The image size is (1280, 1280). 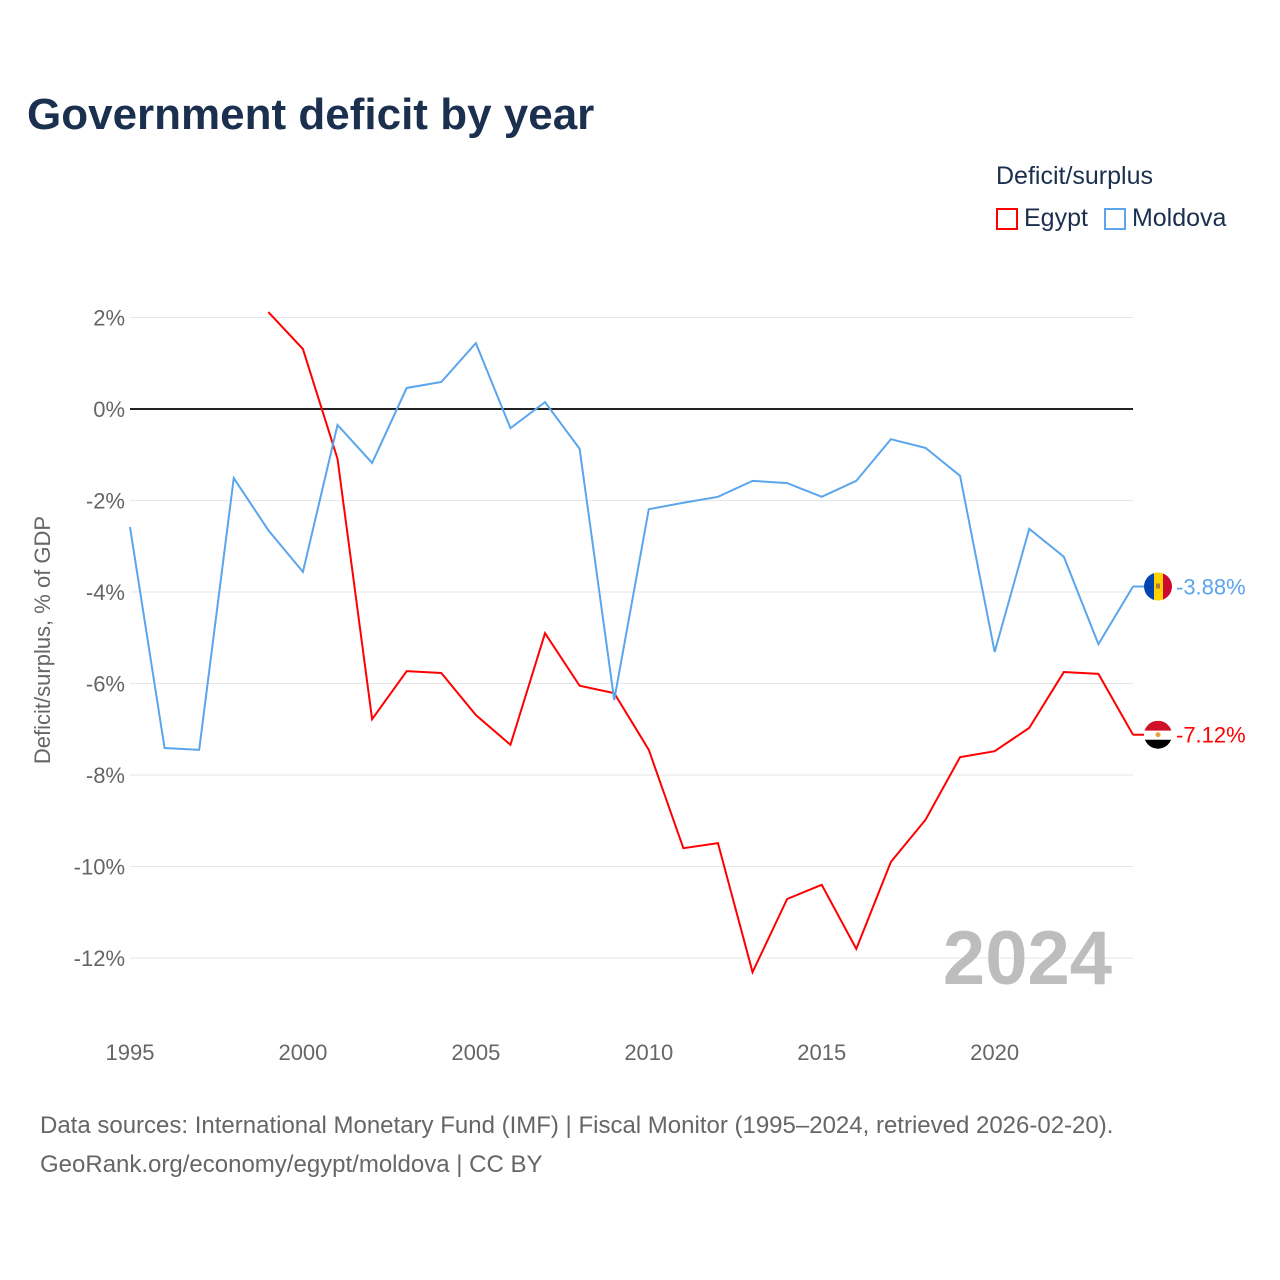 What do you see at coordinates (994, 1052) in the screenshot?
I see `x-tick-label: 2020` at bounding box center [994, 1052].